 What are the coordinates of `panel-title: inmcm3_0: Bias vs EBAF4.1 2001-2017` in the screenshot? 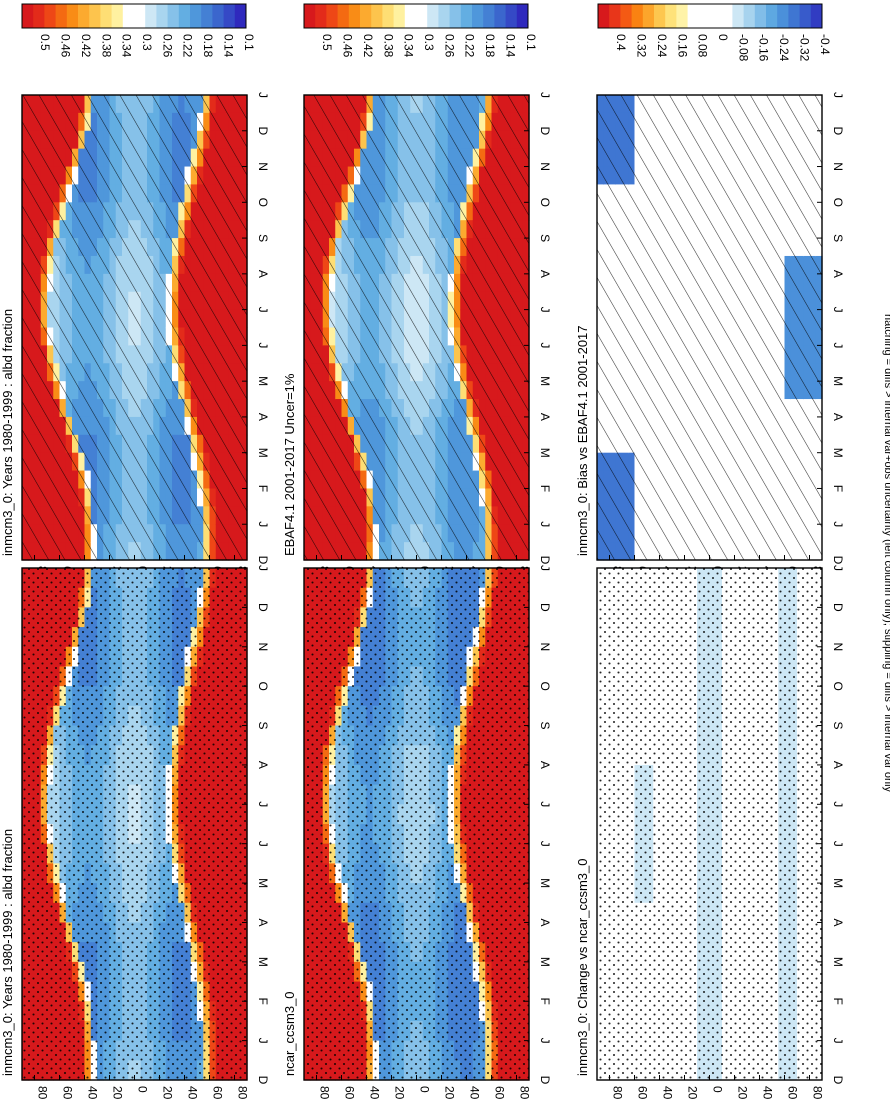 It's located at (582, 440).